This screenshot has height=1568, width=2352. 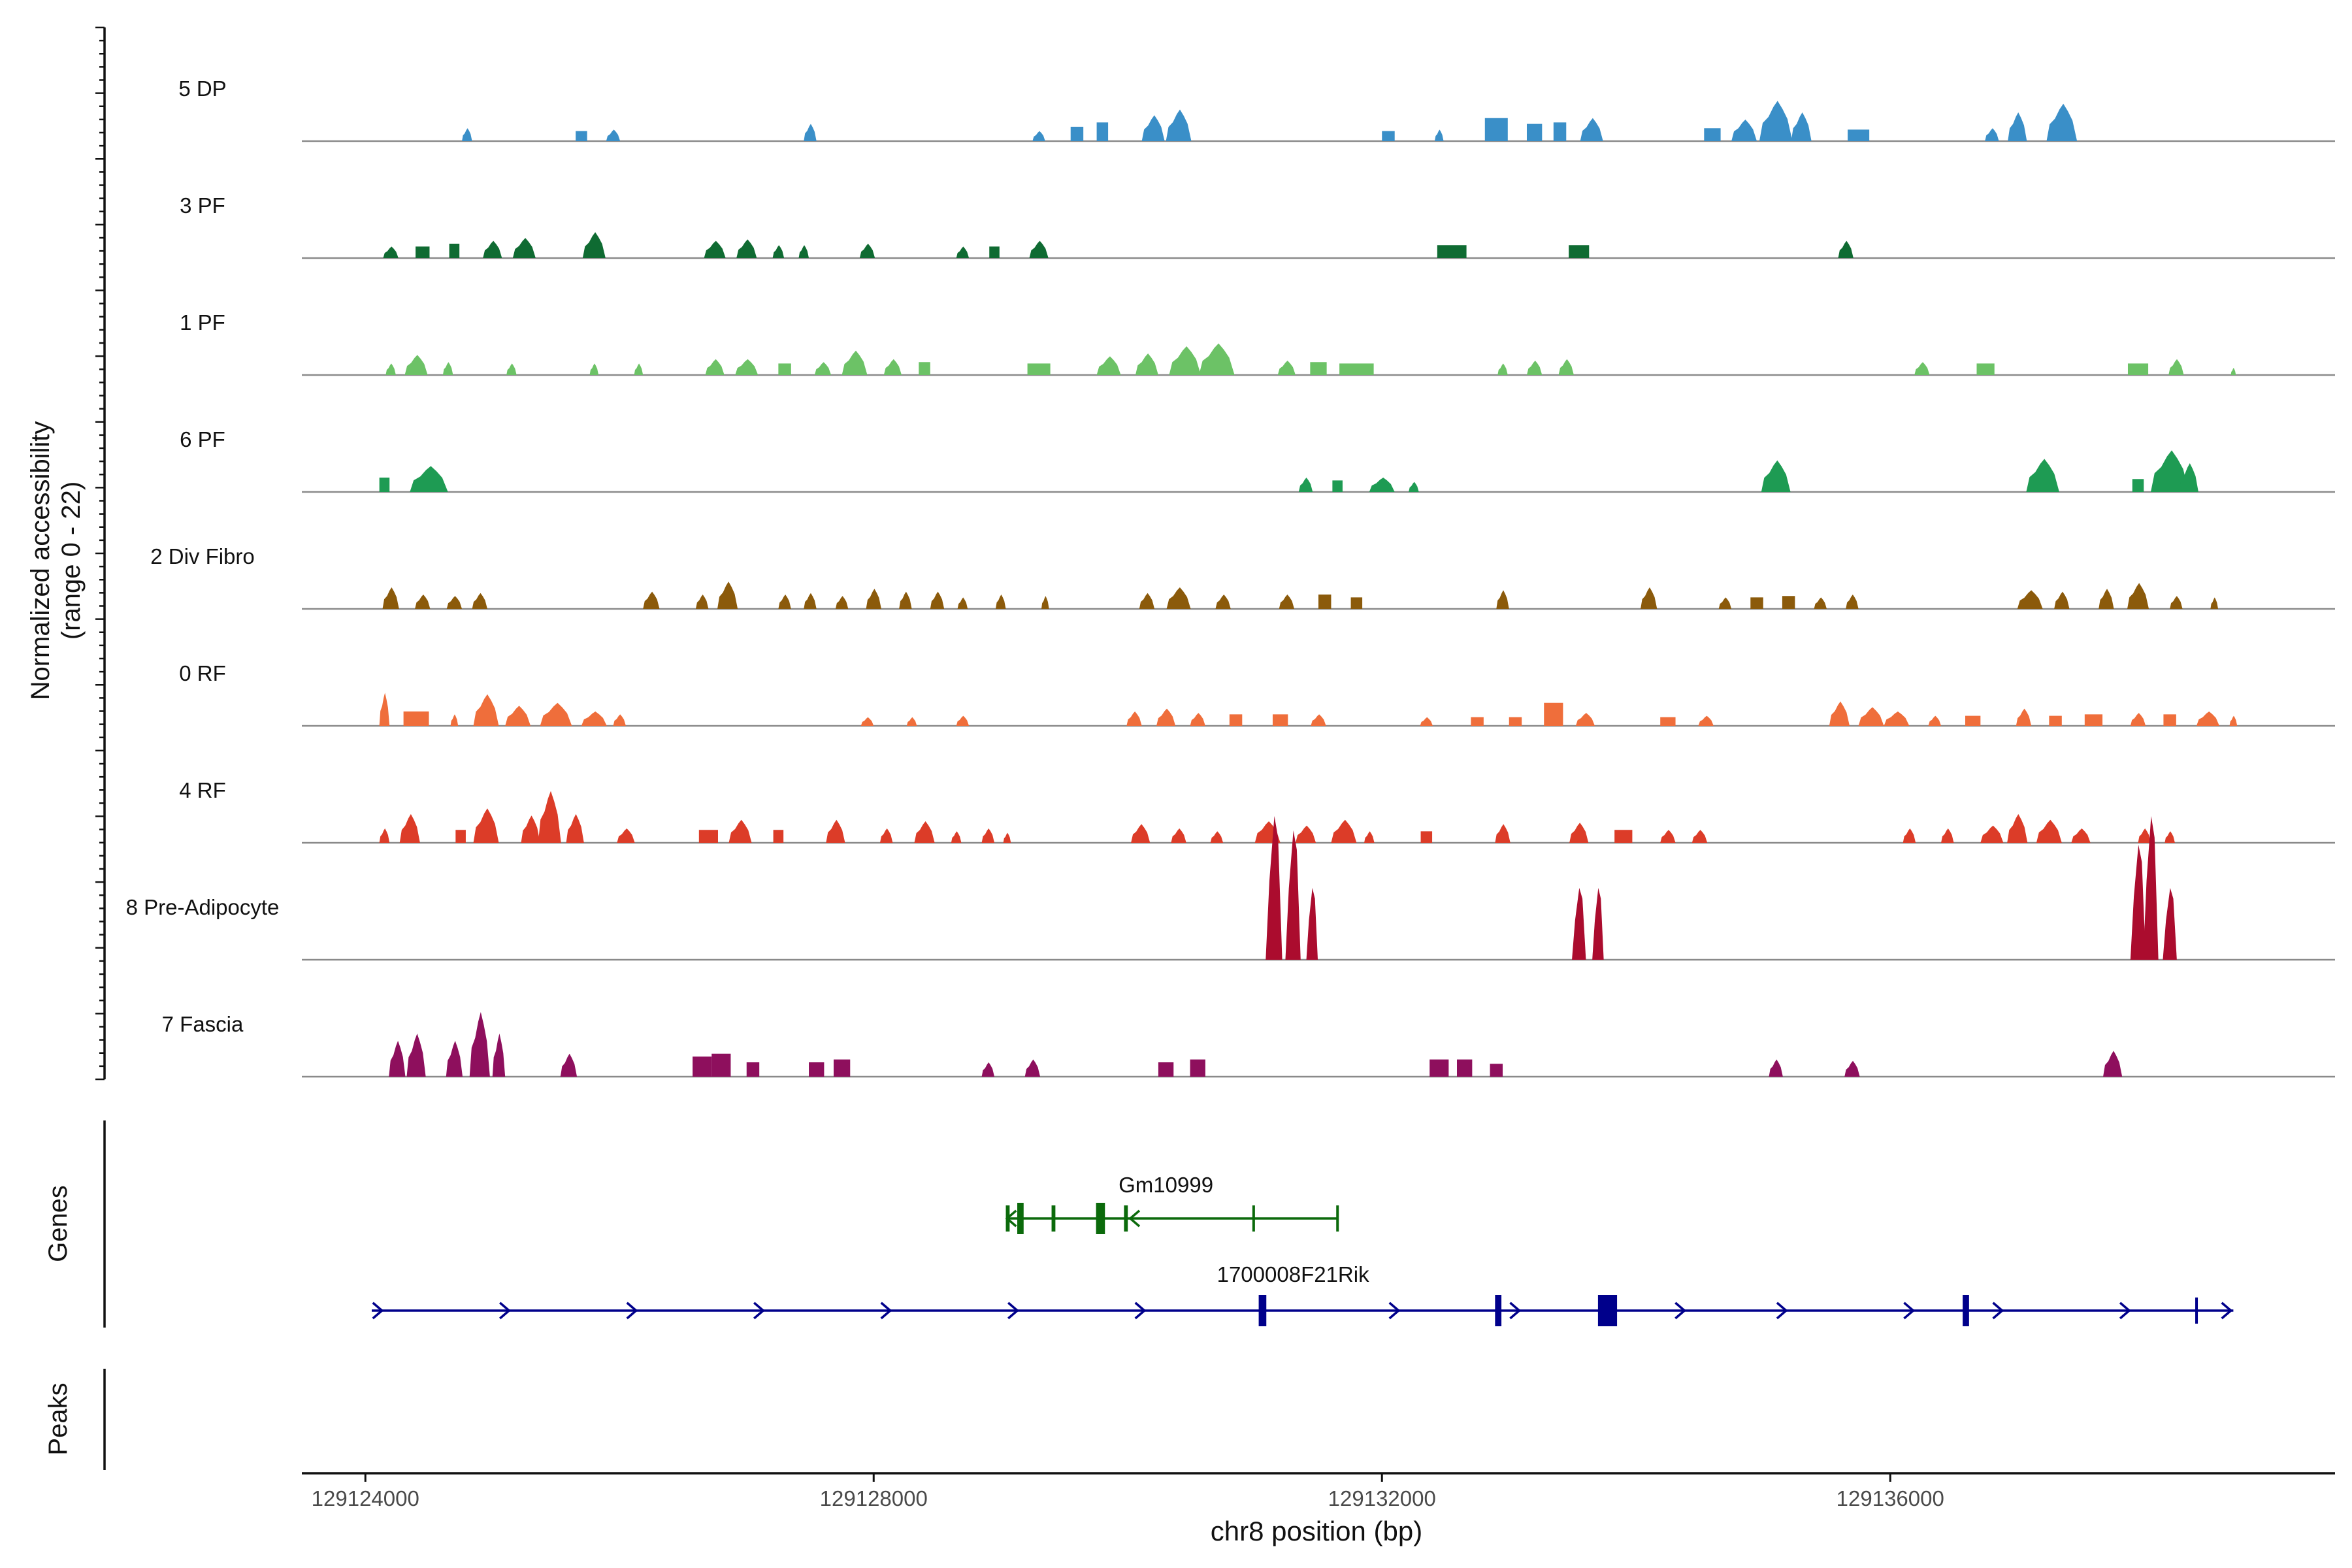 What do you see at coordinates (1257, 343) in the screenshot?
I see `track-1-pf: 1 PF` at bounding box center [1257, 343].